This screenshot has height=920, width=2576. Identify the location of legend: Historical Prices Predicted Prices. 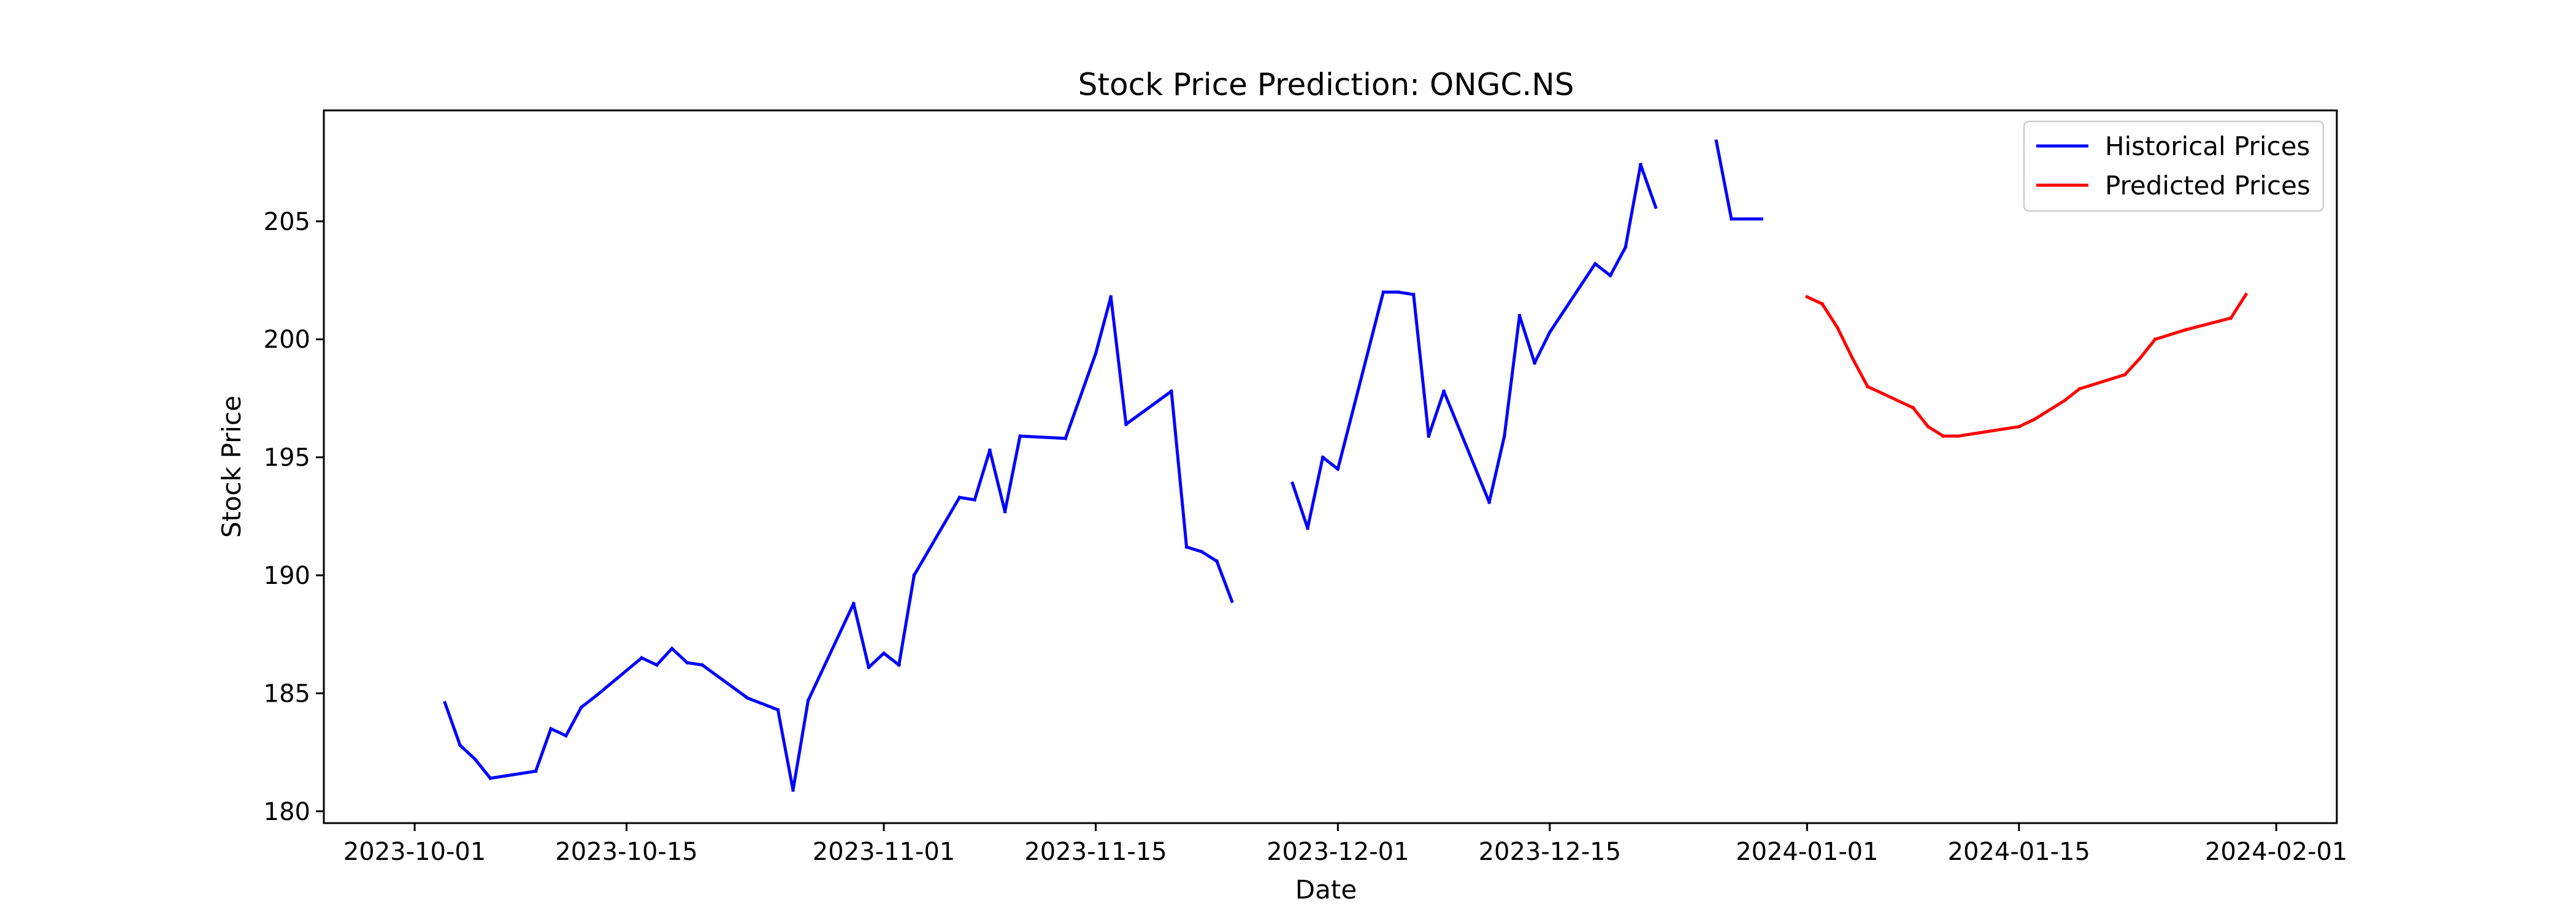
(2174, 166).